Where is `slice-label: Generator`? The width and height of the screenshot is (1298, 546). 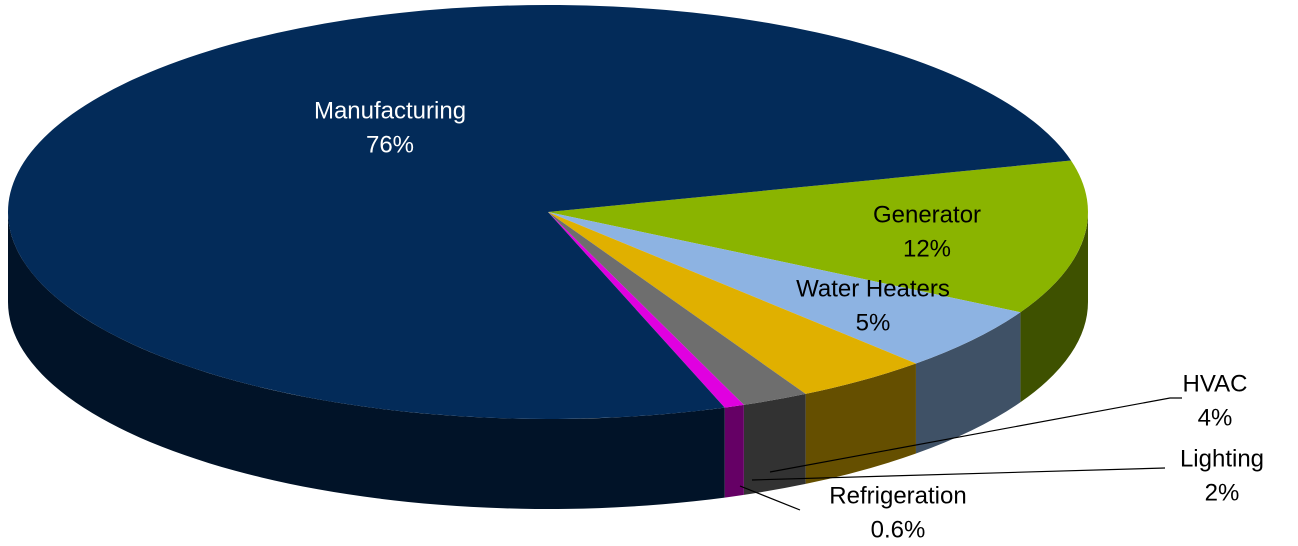 slice-label: Generator is located at coordinates (927, 214).